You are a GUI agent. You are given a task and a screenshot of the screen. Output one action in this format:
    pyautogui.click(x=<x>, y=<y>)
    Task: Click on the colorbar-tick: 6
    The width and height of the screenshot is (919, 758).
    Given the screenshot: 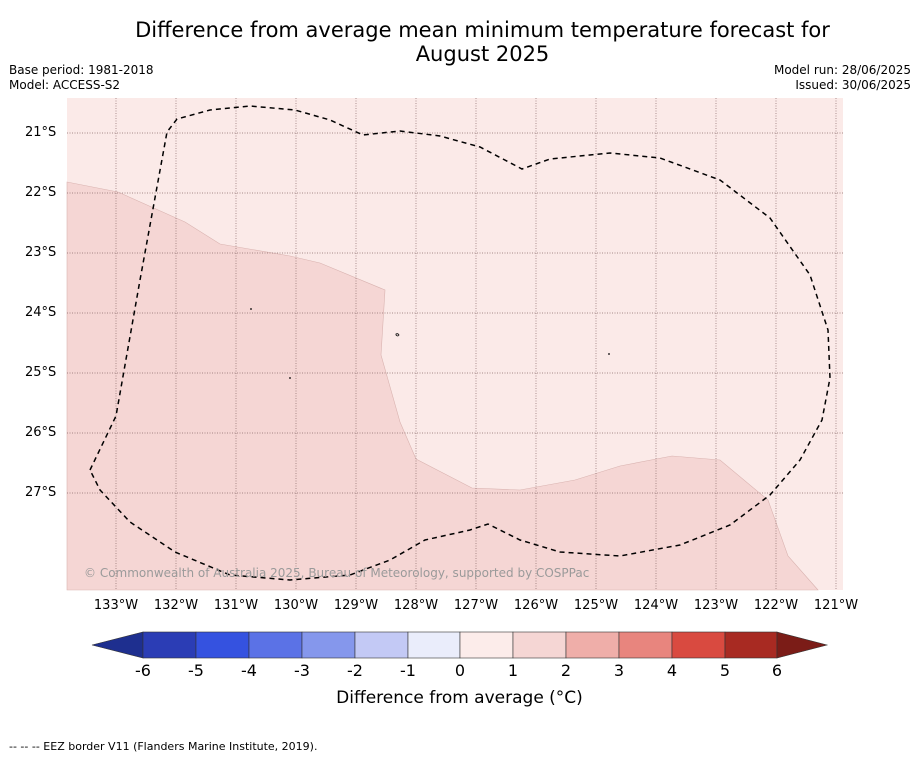 What is the action you would take?
    pyautogui.click(x=777, y=670)
    